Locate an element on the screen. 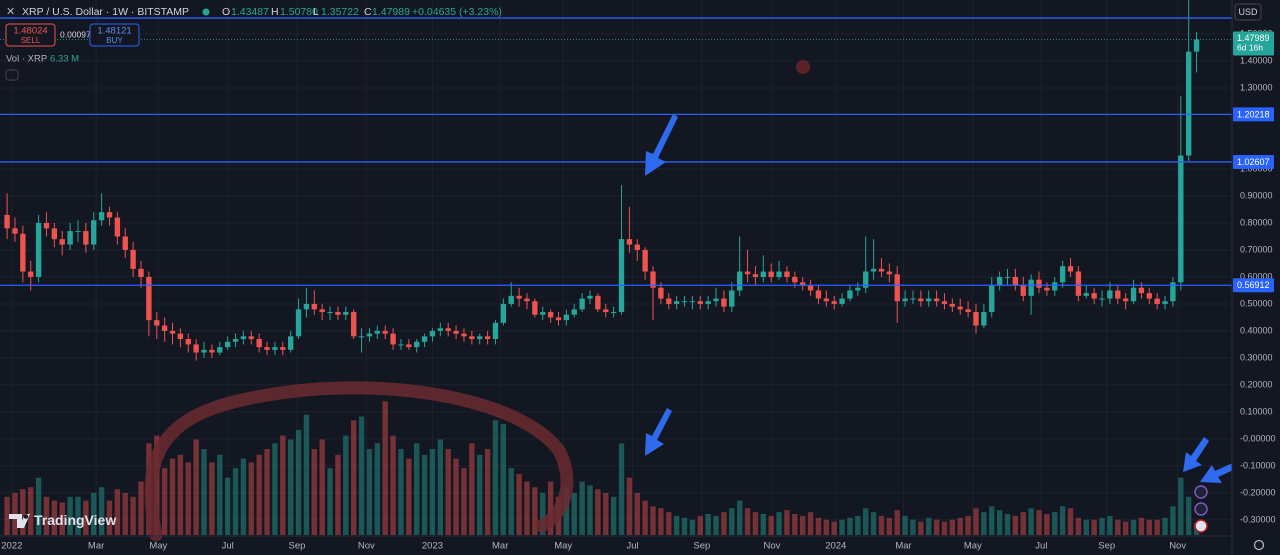 This screenshot has width=1280, height=555. arrow is located at coordinates (658, 432).